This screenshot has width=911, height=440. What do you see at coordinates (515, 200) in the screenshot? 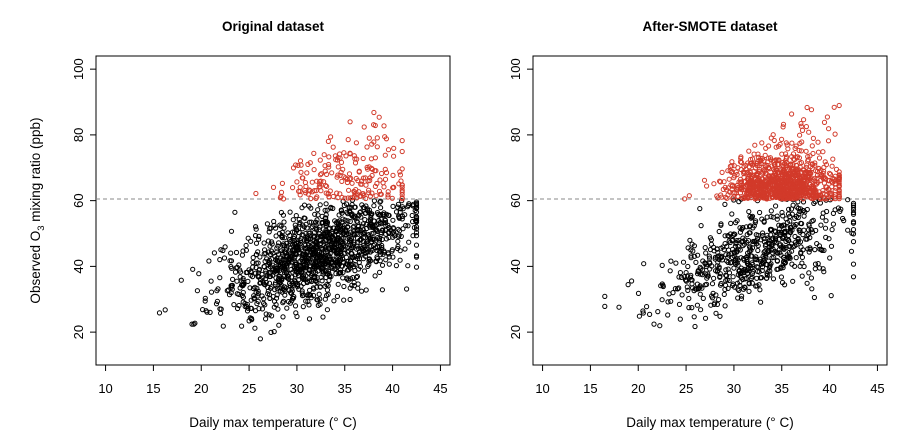
I see `y-tick-label: 60` at bounding box center [515, 200].